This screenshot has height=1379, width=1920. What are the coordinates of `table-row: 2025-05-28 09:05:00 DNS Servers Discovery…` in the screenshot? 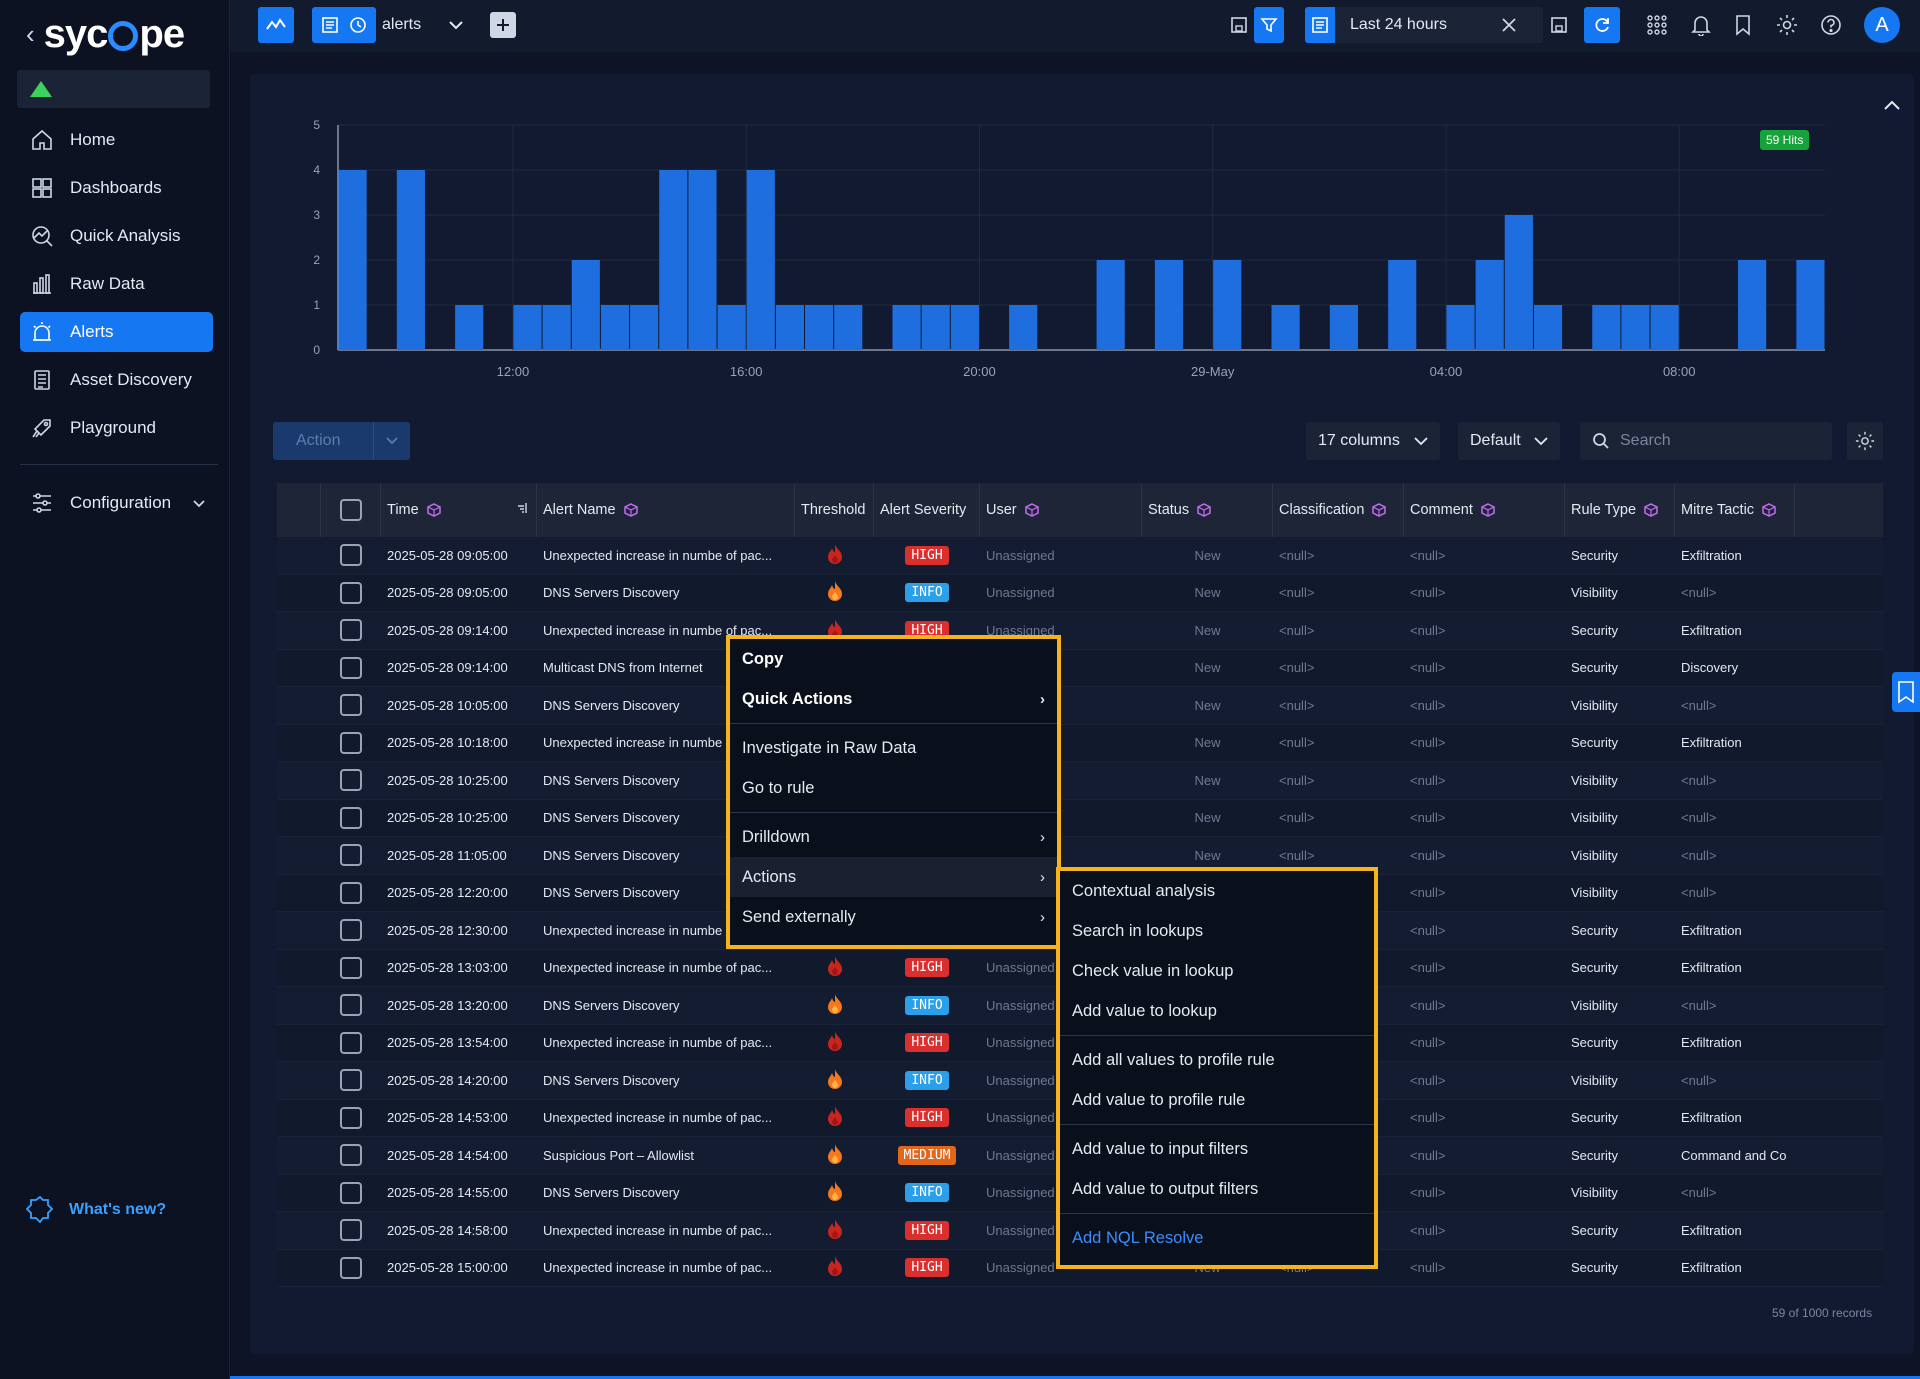 It's located at (1080, 593).